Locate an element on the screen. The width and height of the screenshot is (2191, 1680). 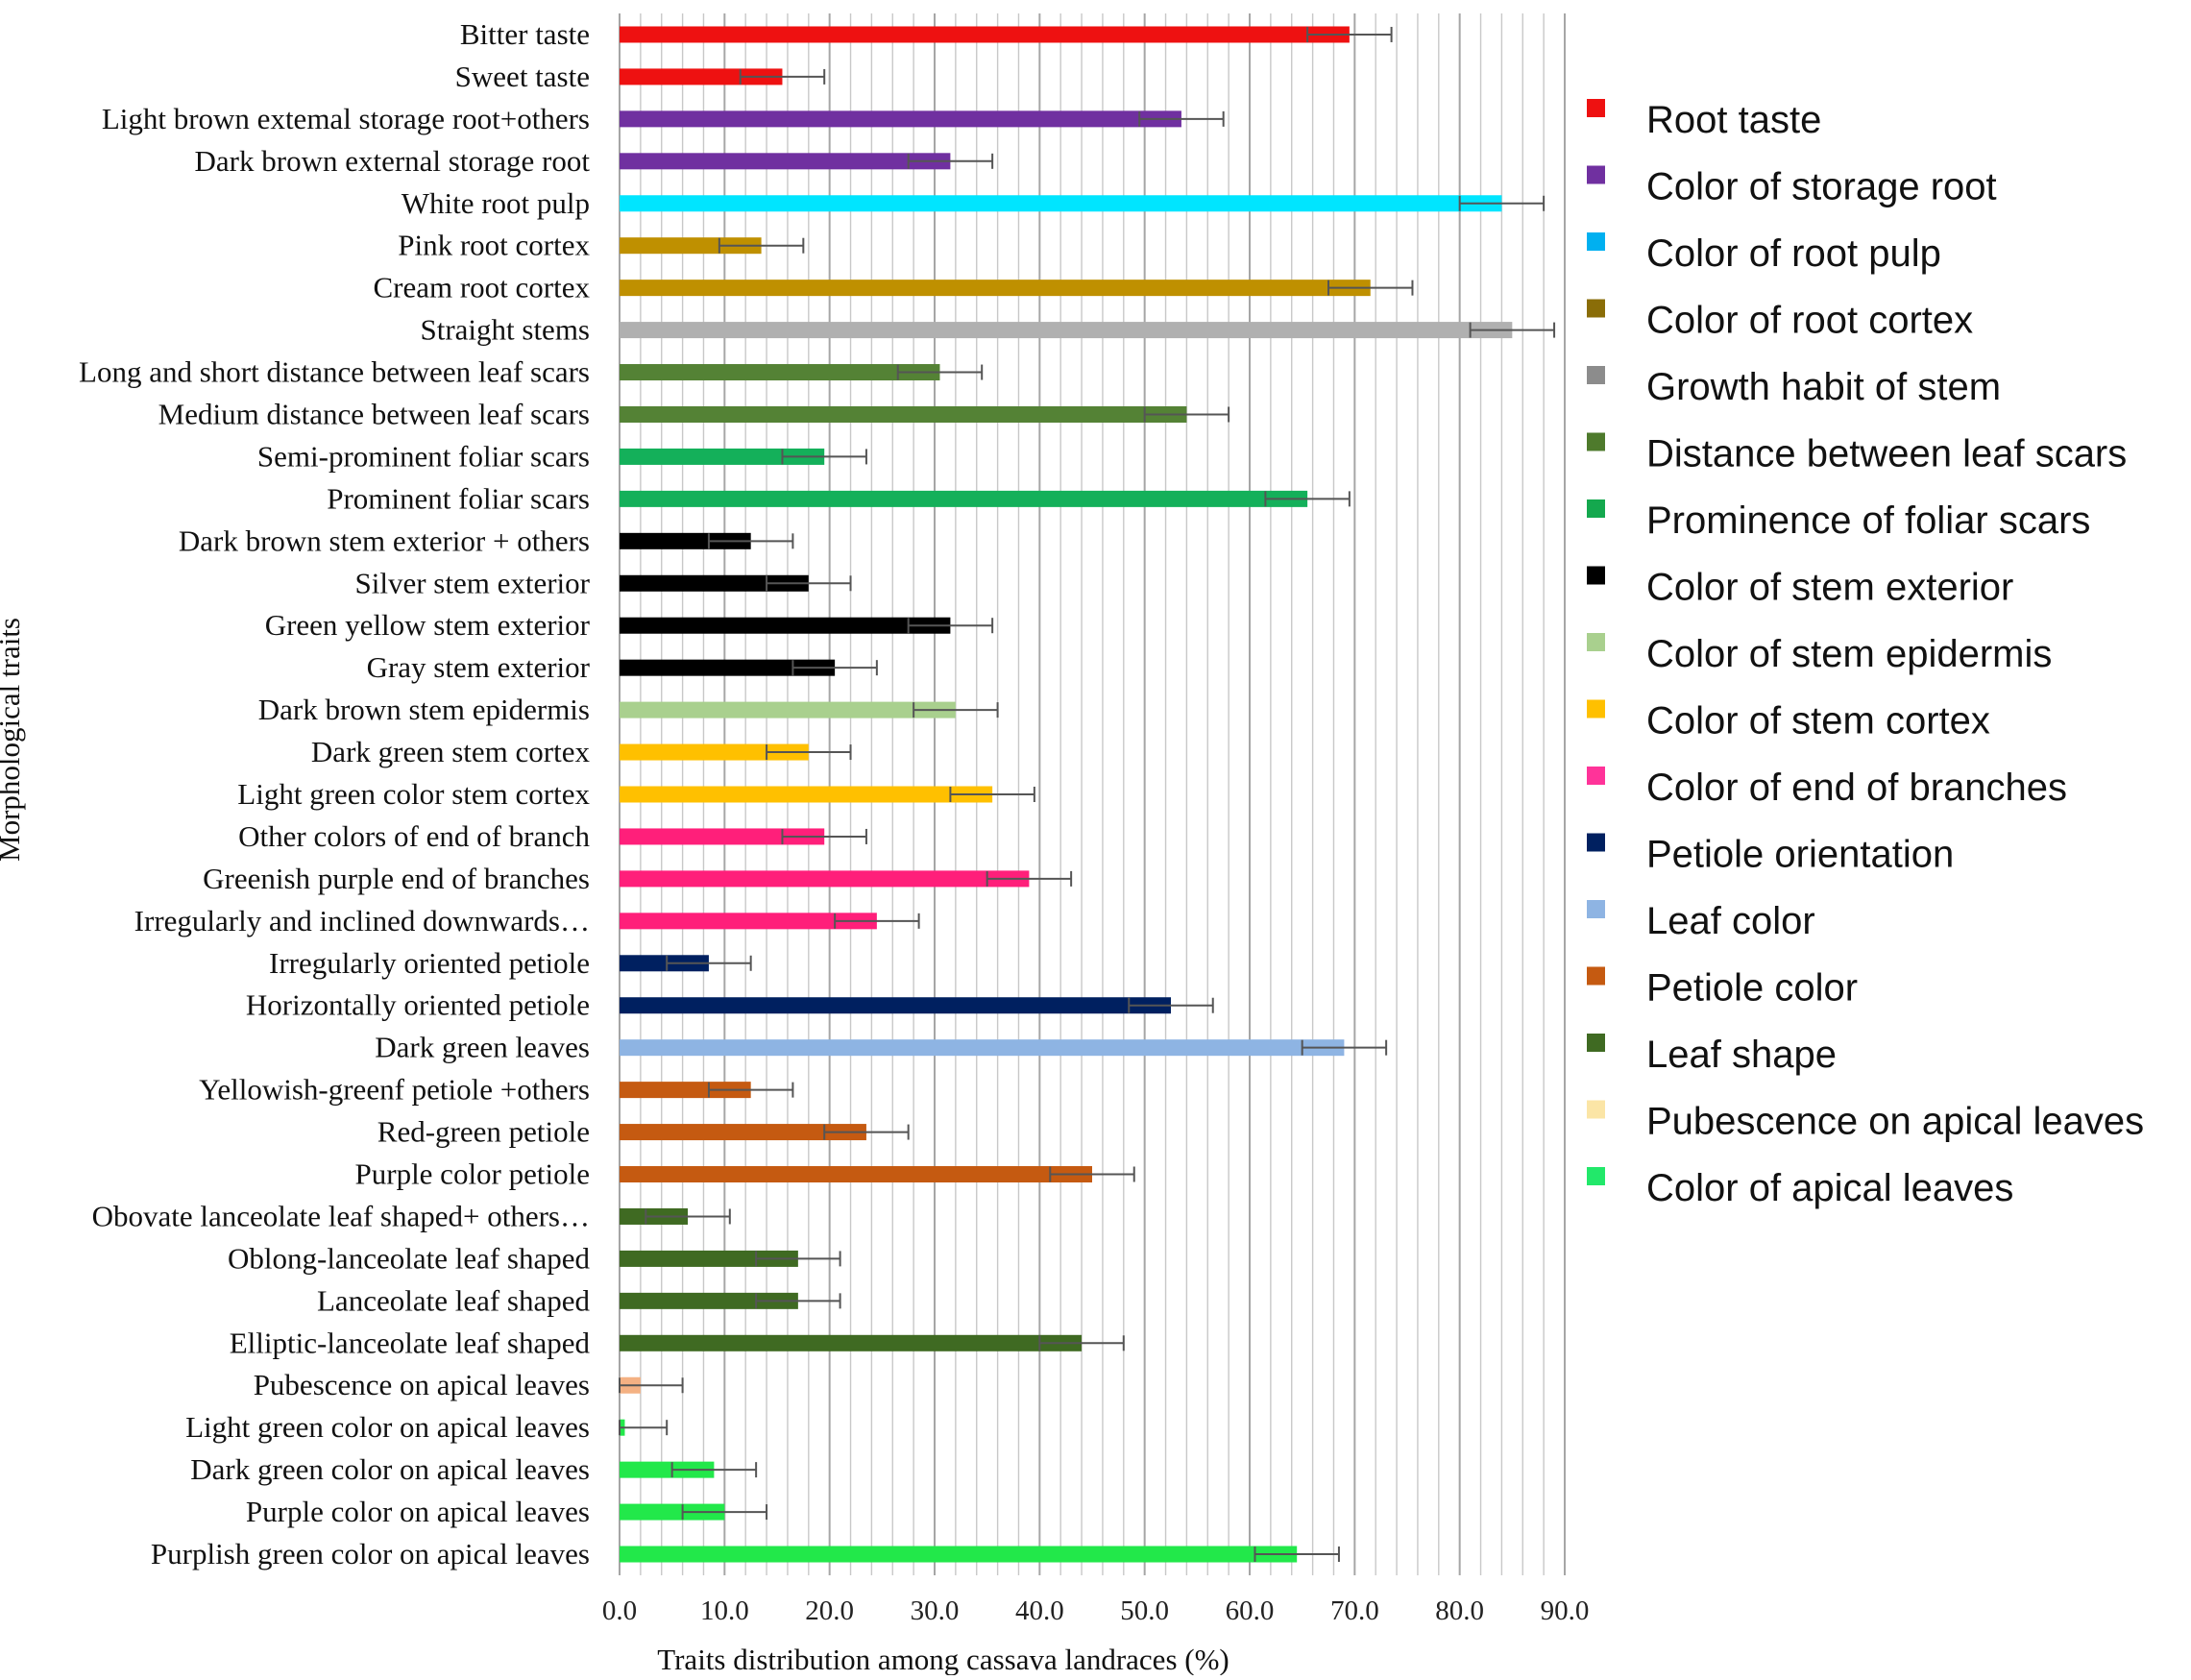
x-tick-label: 40.0 is located at coordinates (1039, 1610).